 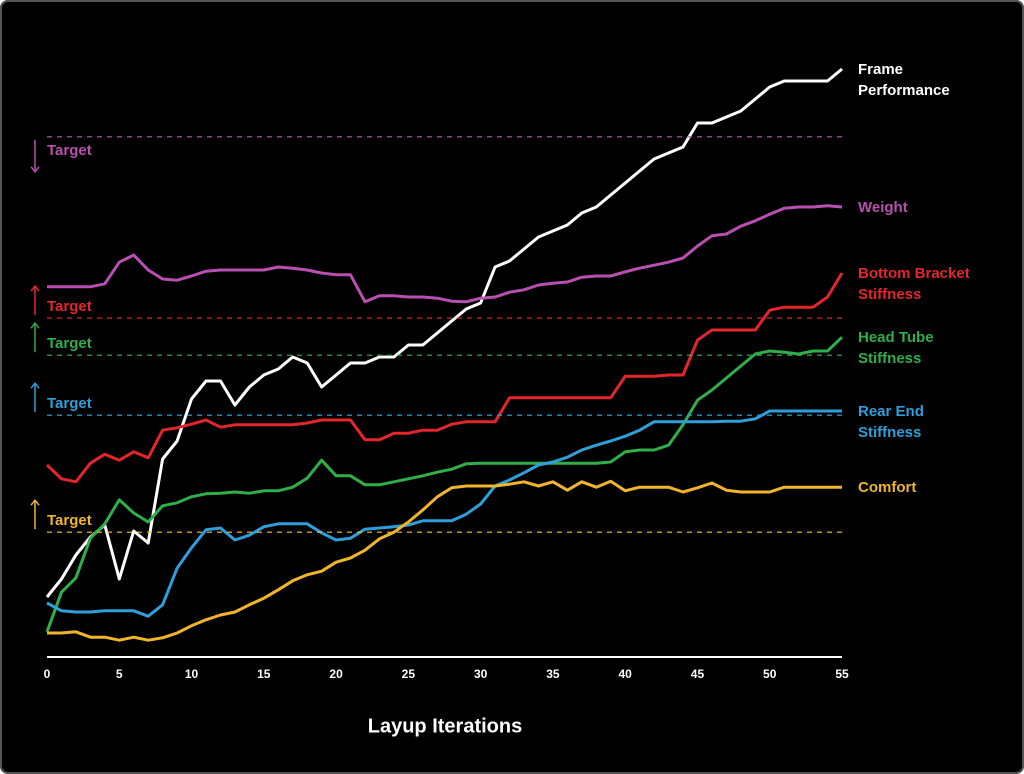 I want to click on series-label: Weight, so click(x=883, y=207).